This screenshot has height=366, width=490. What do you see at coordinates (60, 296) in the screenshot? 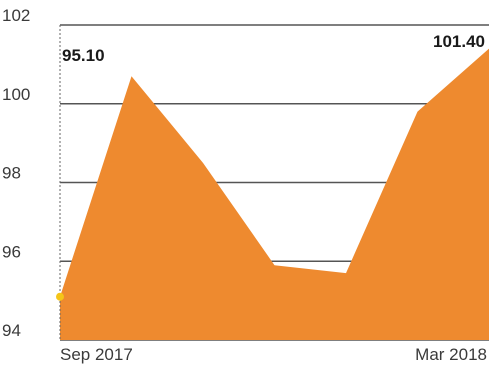
I see `start-point-marker` at bounding box center [60, 296].